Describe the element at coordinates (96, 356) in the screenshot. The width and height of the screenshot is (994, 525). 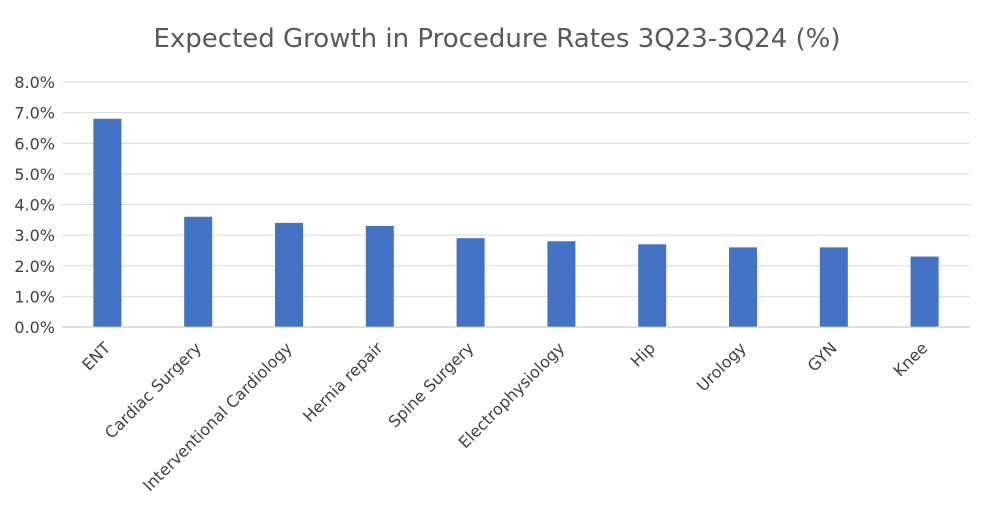
I see `x-tick-label: ENT` at that location.